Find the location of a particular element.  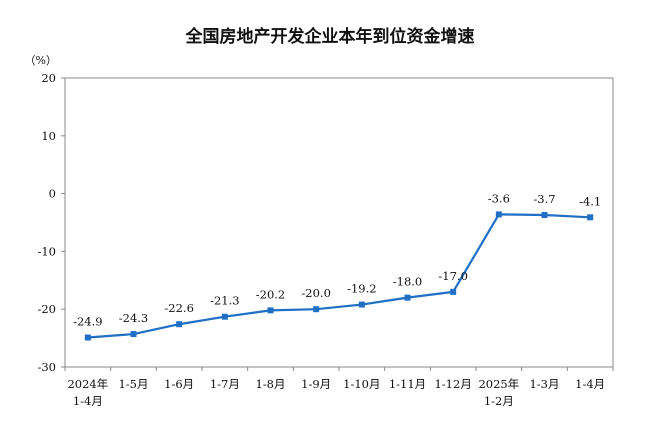

x-tick-label: 1-2月 is located at coordinates (499, 401).